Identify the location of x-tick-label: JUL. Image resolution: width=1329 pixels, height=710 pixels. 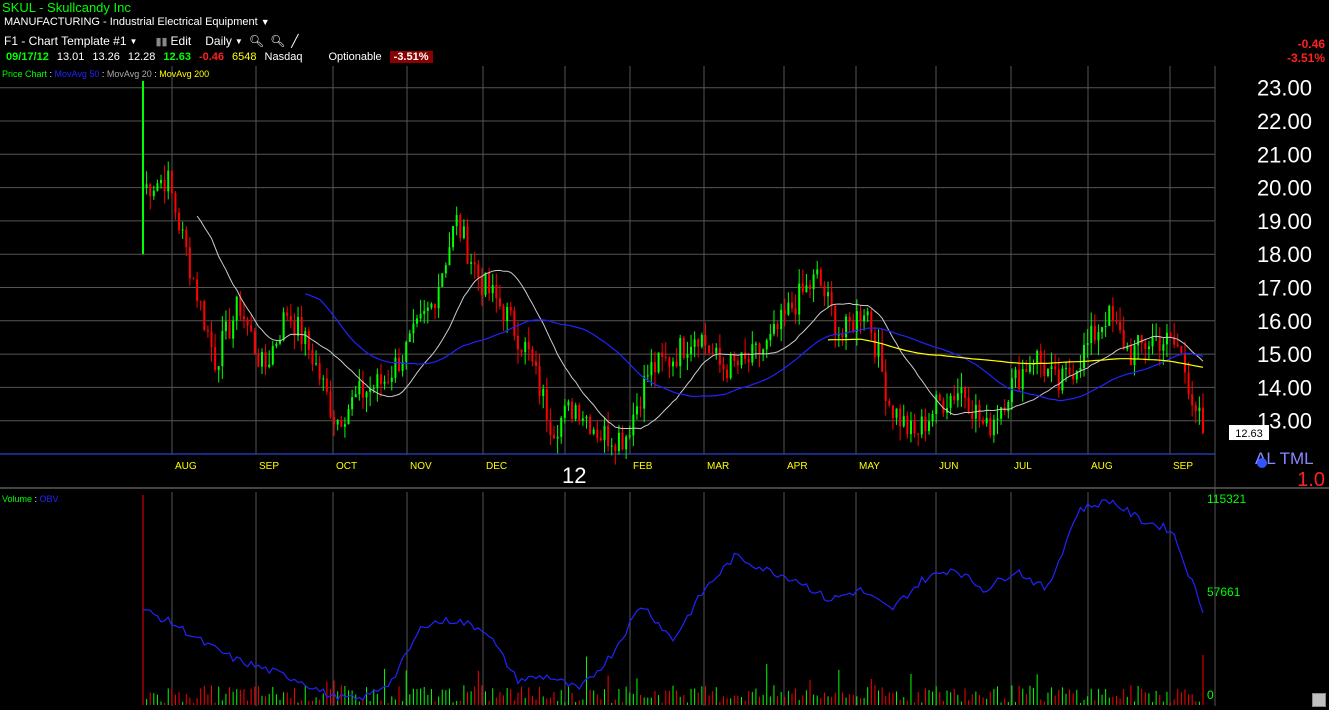
(1023, 466).